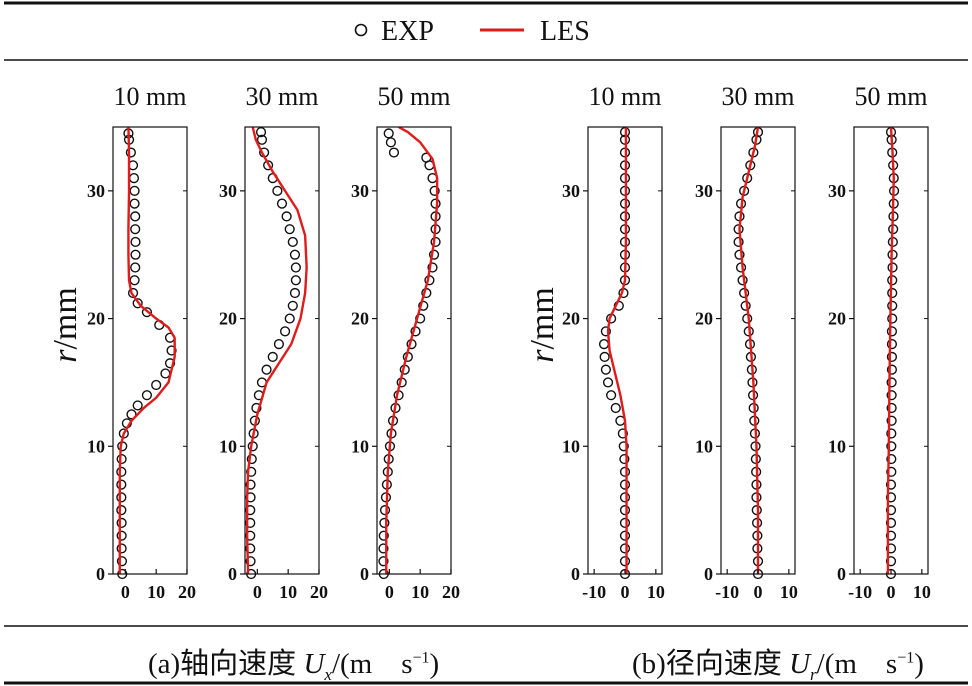  Describe the element at coordinates (65, 325) in the screenshot. I see `y-axis-label-a: r/mm` at that location.